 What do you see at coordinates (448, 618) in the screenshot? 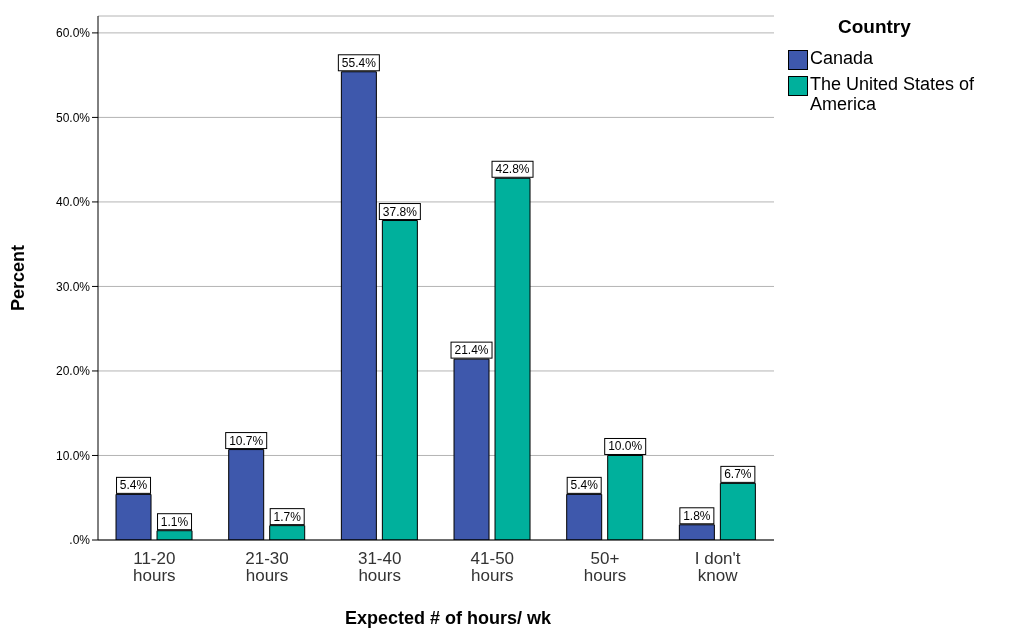
I see `x-axis-title: Expected # of hours/ wk` at bounding box center [448, 618].